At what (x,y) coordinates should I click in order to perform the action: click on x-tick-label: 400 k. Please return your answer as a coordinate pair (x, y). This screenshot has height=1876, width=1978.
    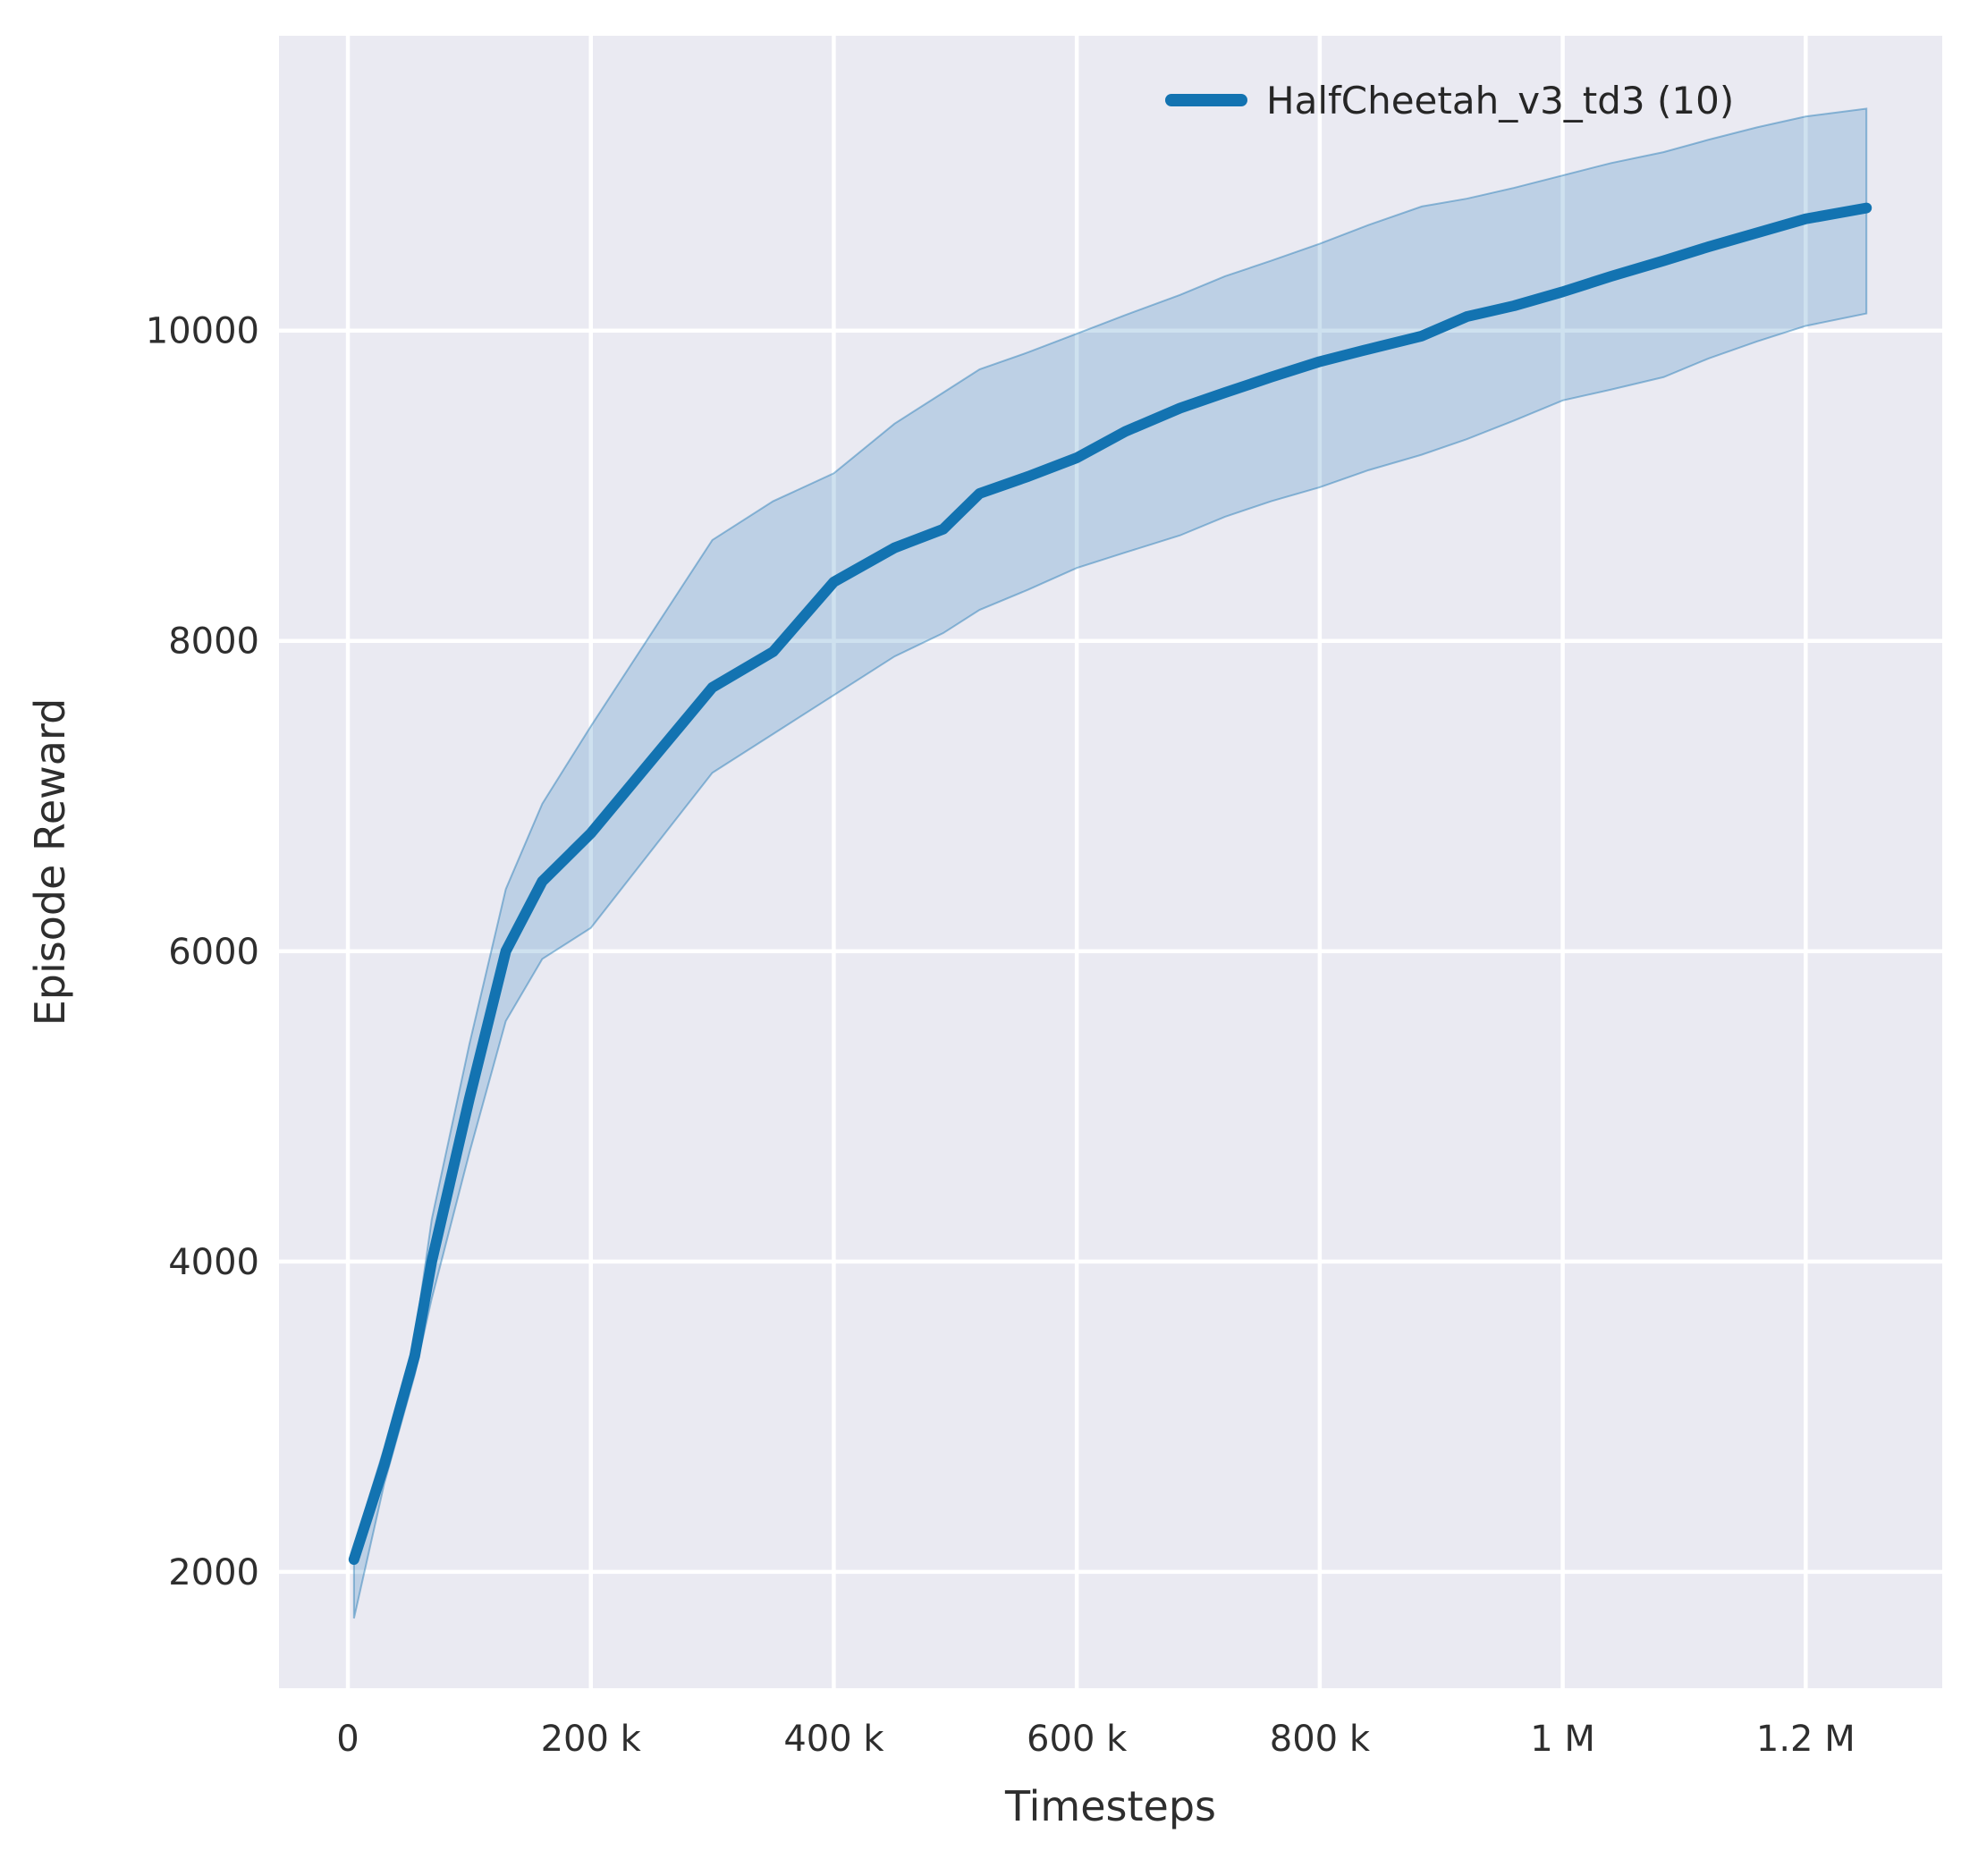
    Looking at the image, I should click on (833, 1740).